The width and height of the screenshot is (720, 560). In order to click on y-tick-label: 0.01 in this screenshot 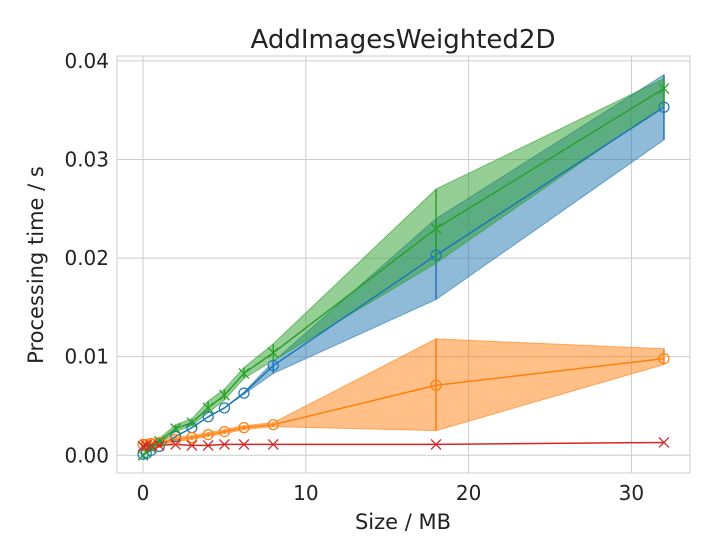, I will do `click(86, 357)`.